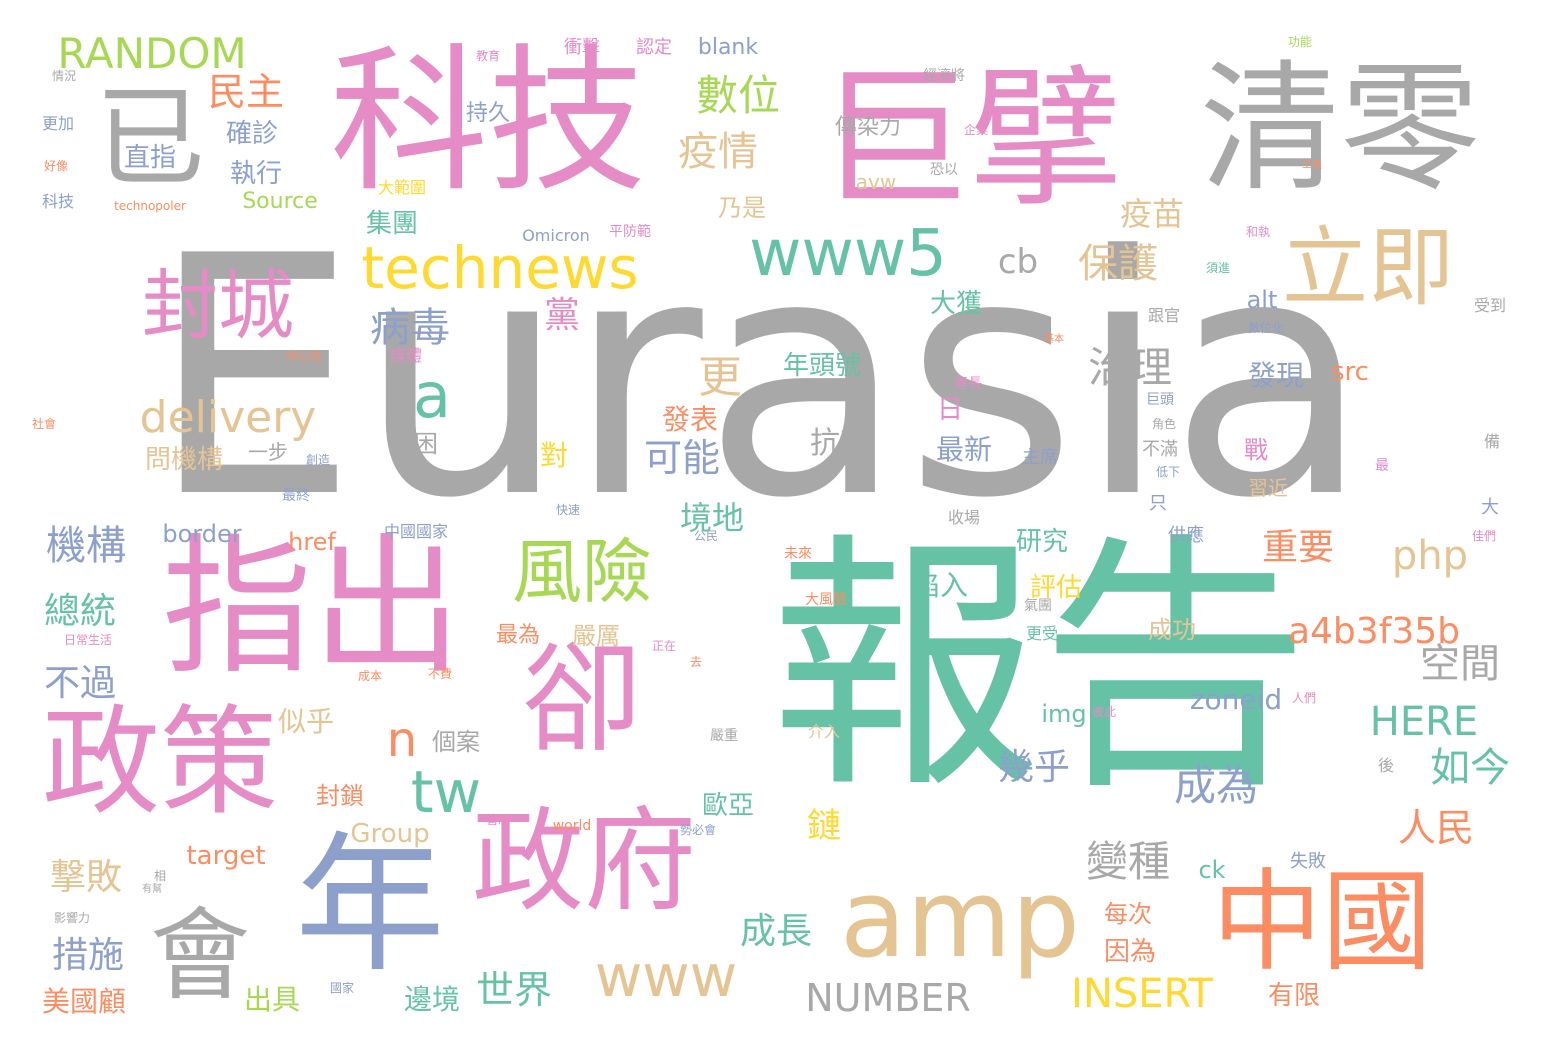 The width and height of the screenshot is (1548, 1052). I want to click on word-cloud-word: 如今, so click(1470, 768).